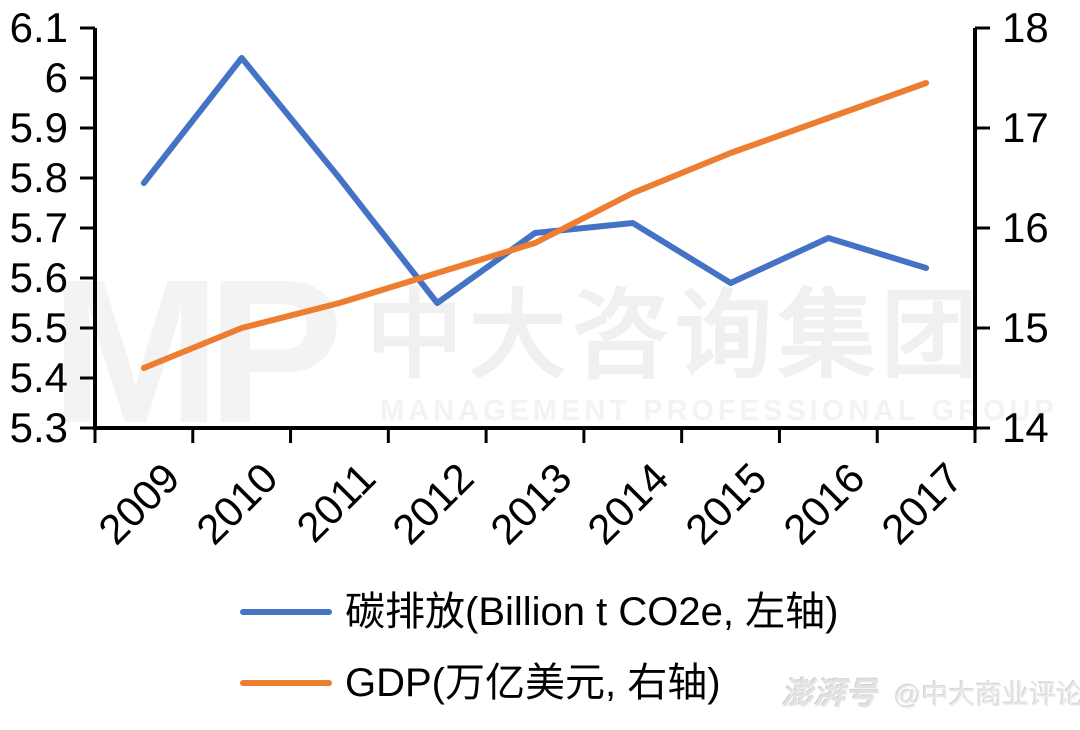 The image size is (1080, 730). Describe the element at coordinates (1025, 427) in the screenshot. I see `right-axis-tick-label-14: 14` at that location.